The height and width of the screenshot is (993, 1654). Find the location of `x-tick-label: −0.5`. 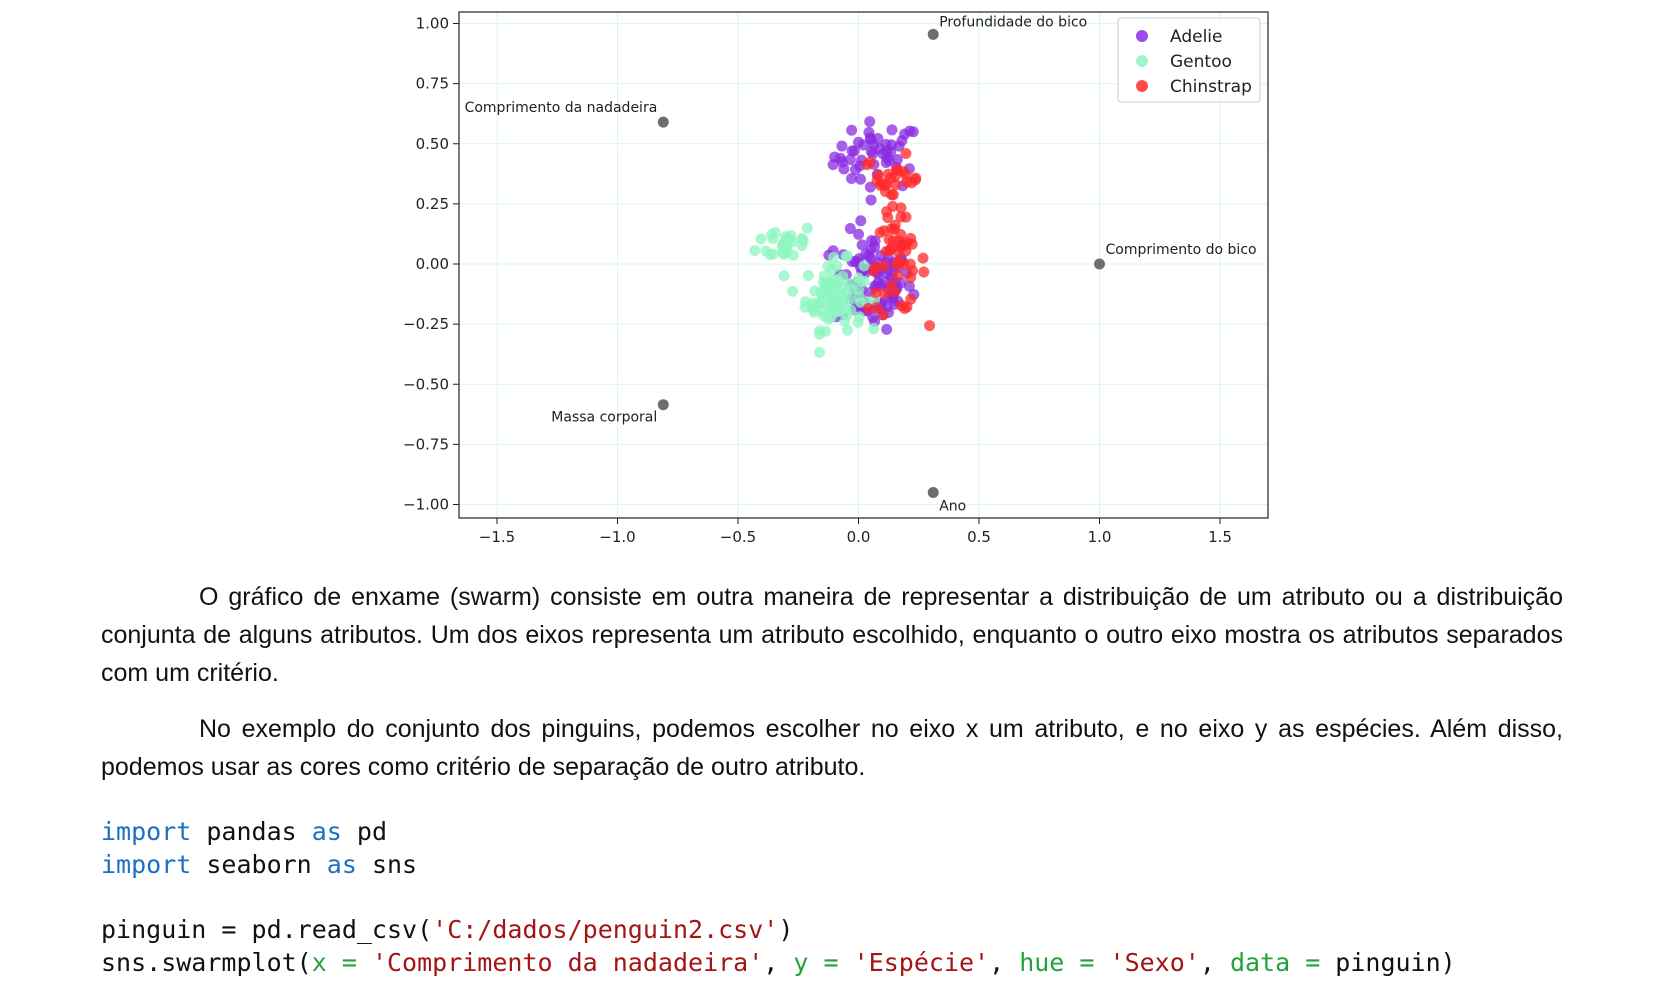

x-tick-label: −0.5 is located at coordinates (738, 537).